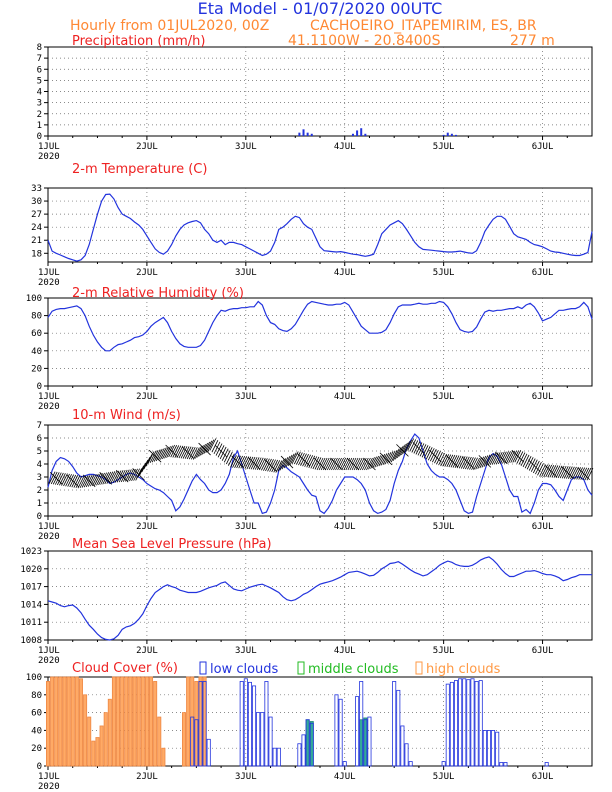 This screenshot has width=612, height=792. Describe the element at coordinates (543, 147) in the screenshot. I see `precip-xtick-label: 6JUL` at that location.